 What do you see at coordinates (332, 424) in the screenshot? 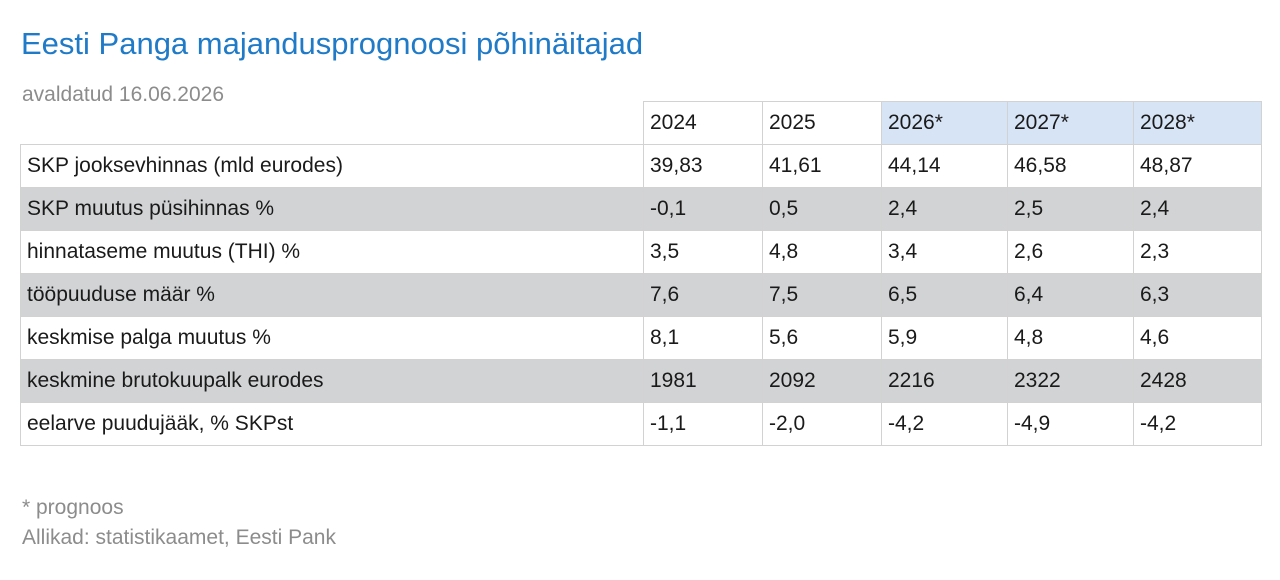
I see `row-label: eelarve puudujääk, % SKPst` at bounding box center [332, 424].